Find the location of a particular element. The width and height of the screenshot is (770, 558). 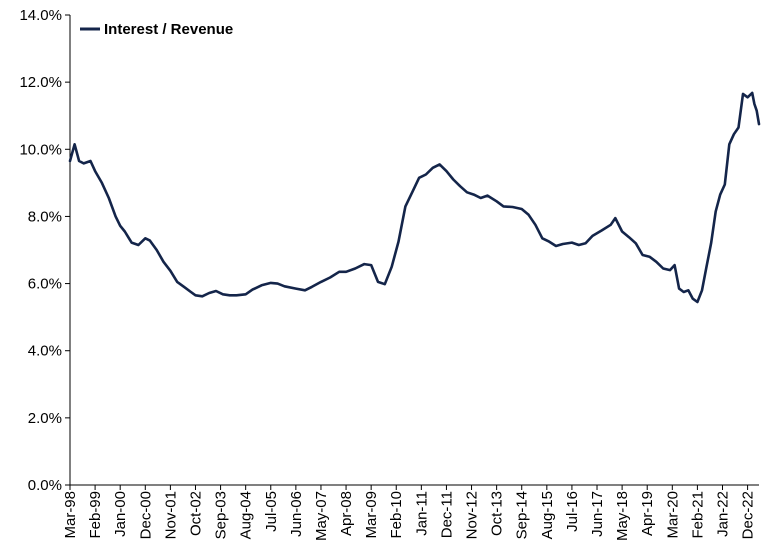

x-tick-label: Feb-21 is located at coordinates (697, 515).